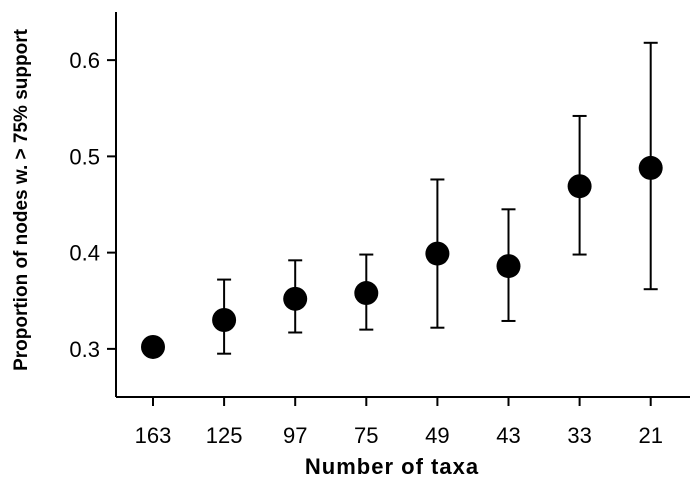  What do you see at coordinates (295, 435) in the screenshot?
I see `x-tick-label: 97` at bounding box center [295, 435].